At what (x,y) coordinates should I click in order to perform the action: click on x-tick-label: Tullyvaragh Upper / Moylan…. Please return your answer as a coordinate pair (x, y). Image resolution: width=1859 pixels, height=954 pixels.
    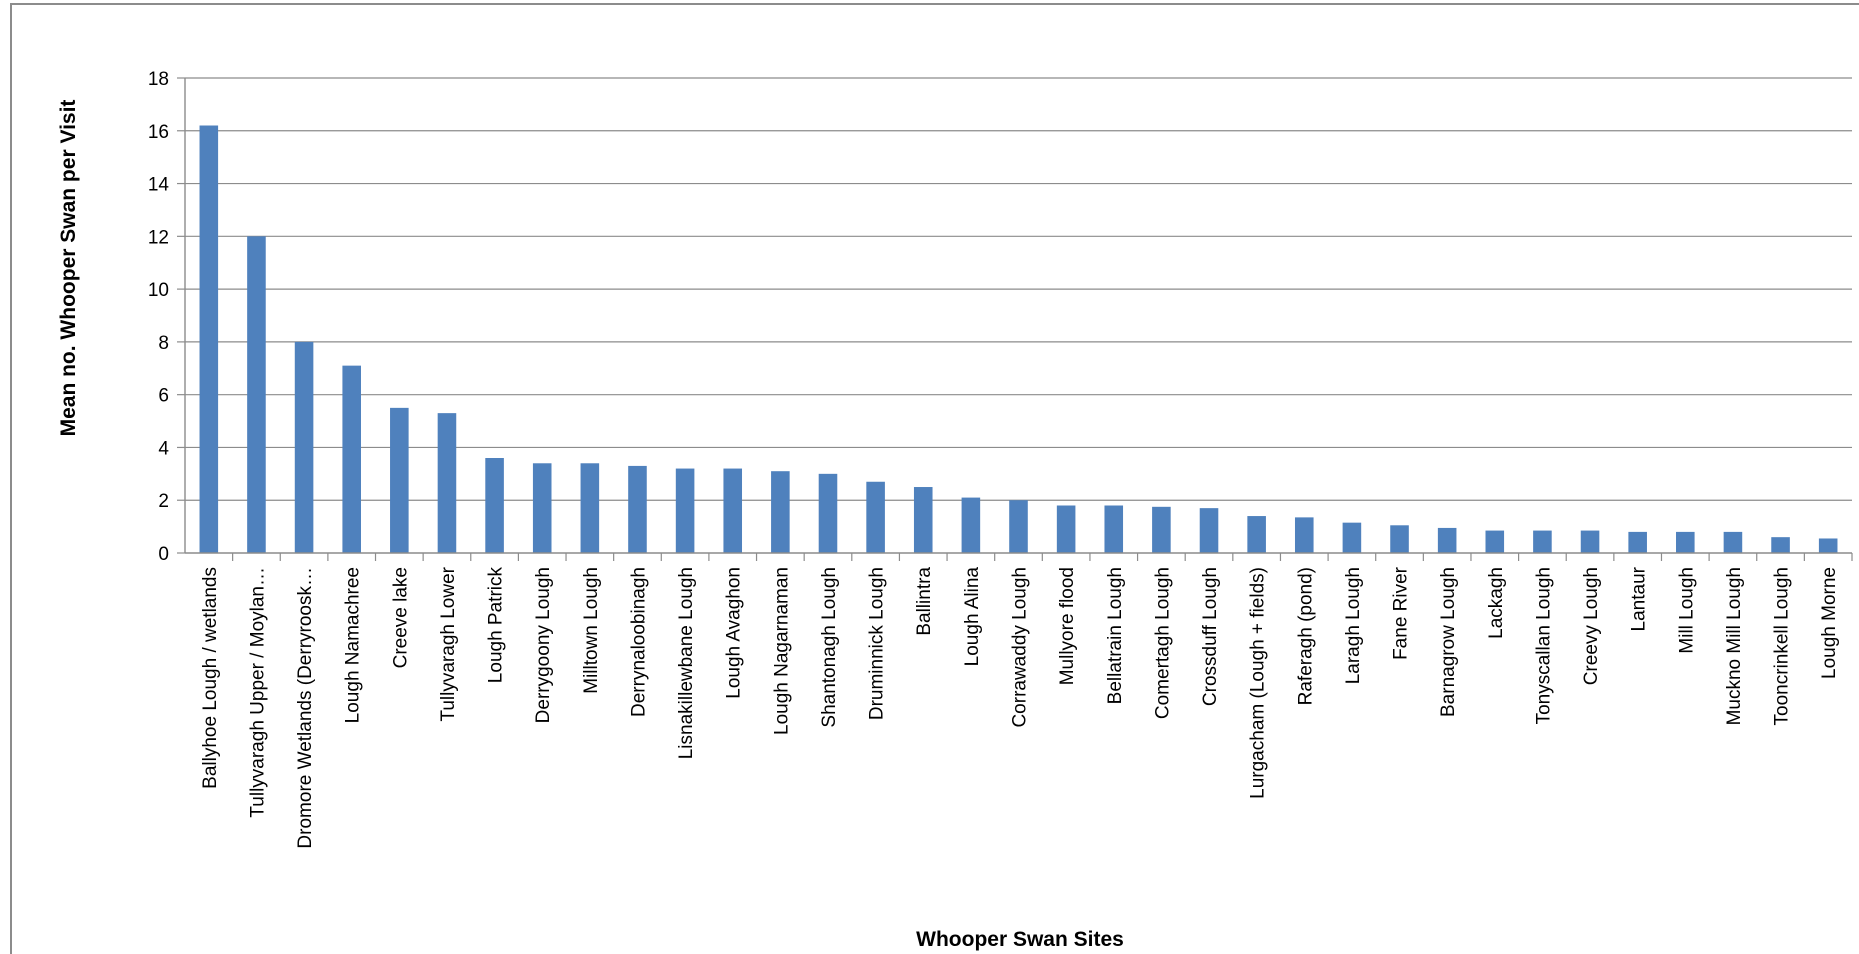
    Looking at the image, I should click on (257, 692).